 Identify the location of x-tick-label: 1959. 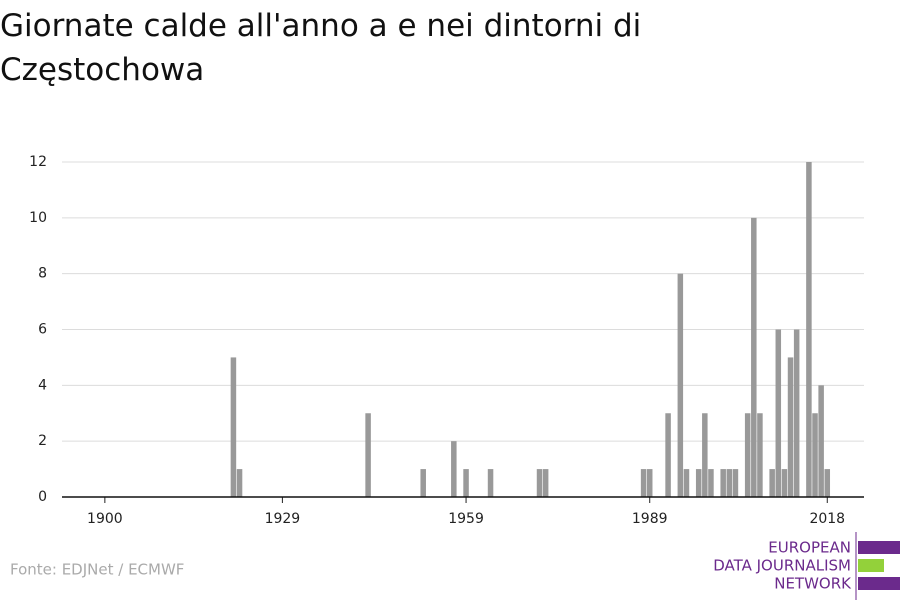
(466, 519).